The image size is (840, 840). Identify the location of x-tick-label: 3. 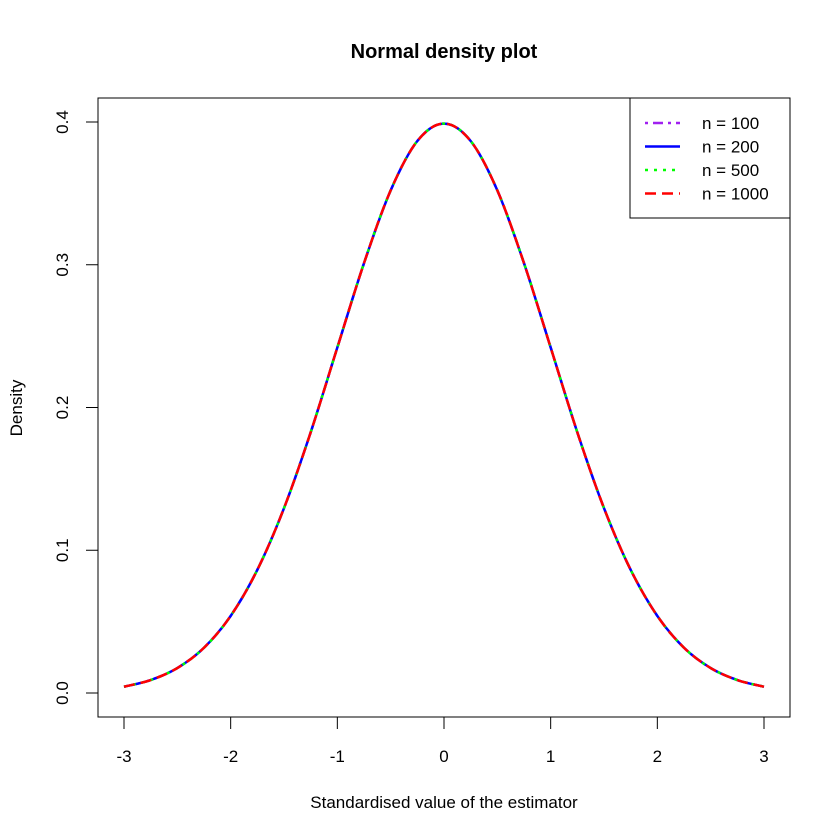
(763, 756).